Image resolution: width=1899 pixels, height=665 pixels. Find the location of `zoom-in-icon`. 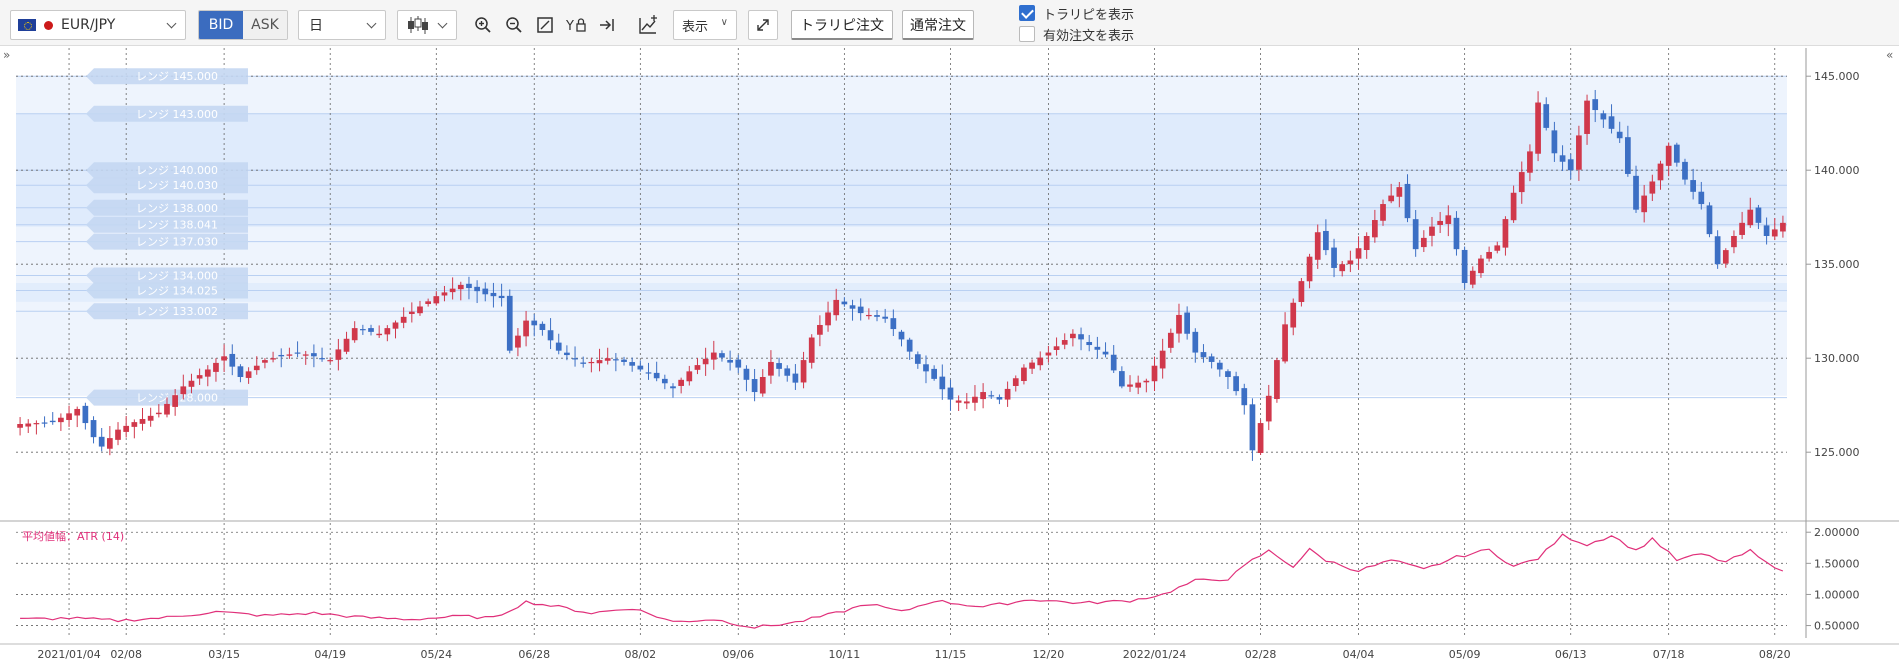

zoom-in-icon is located at coordinates (483, 25).